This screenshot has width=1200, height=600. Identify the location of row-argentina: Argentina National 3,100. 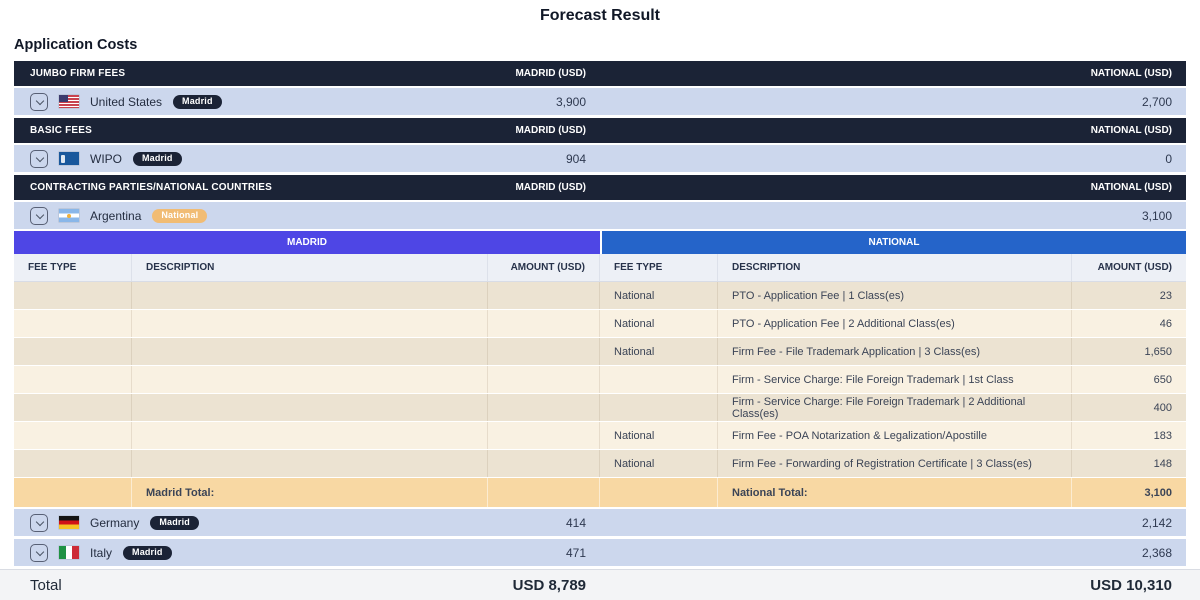
(600, 215).